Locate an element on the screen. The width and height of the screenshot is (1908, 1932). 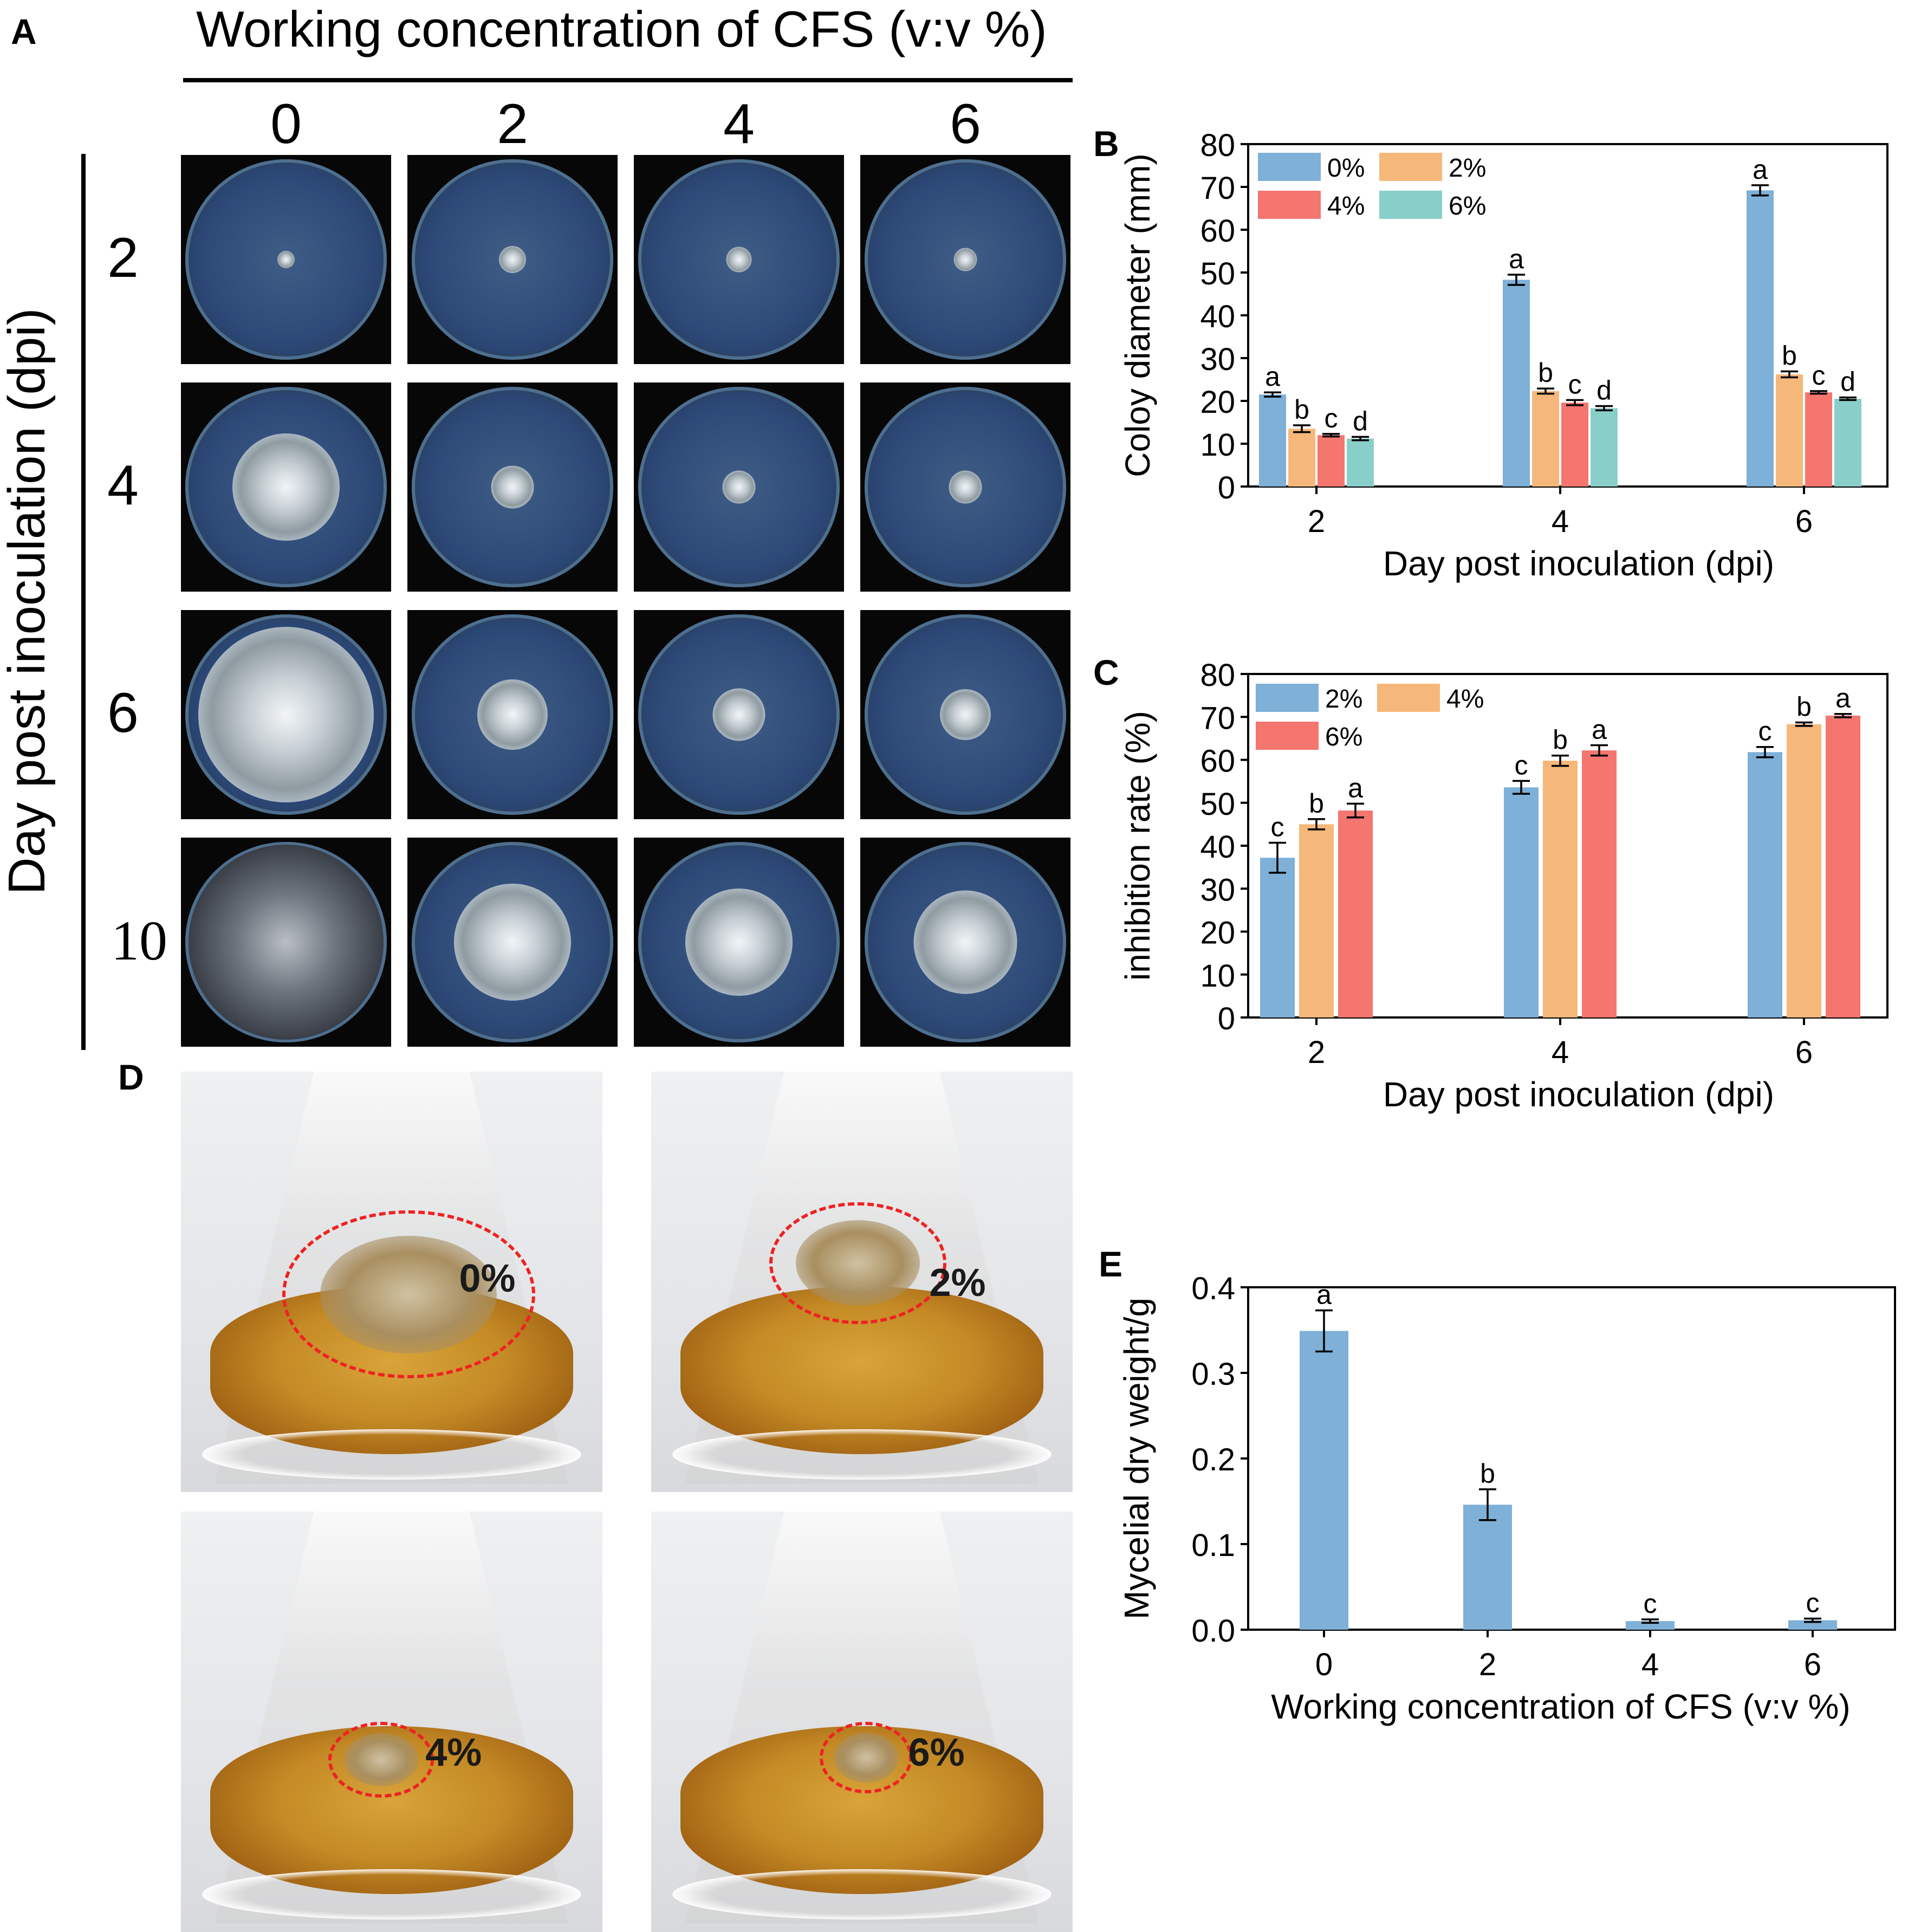
bar-4%-6 is located at coordinates (1818, 439).